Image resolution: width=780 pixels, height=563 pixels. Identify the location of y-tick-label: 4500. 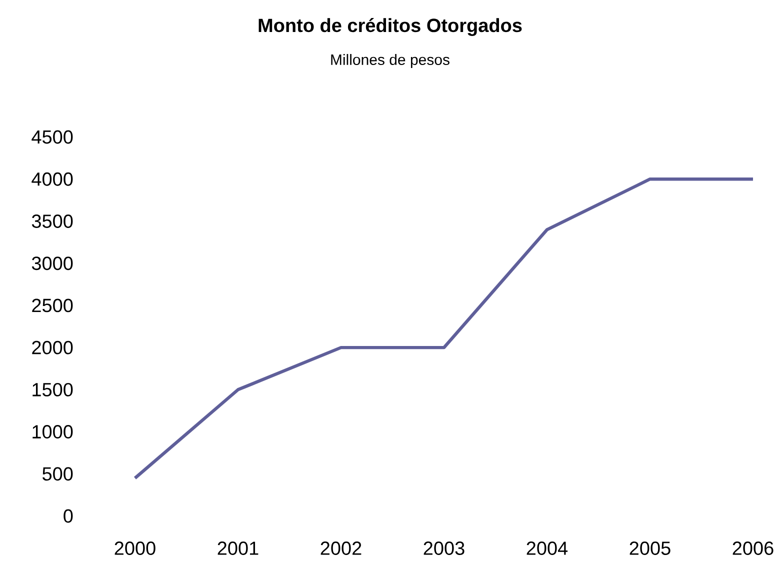
(52, 137).